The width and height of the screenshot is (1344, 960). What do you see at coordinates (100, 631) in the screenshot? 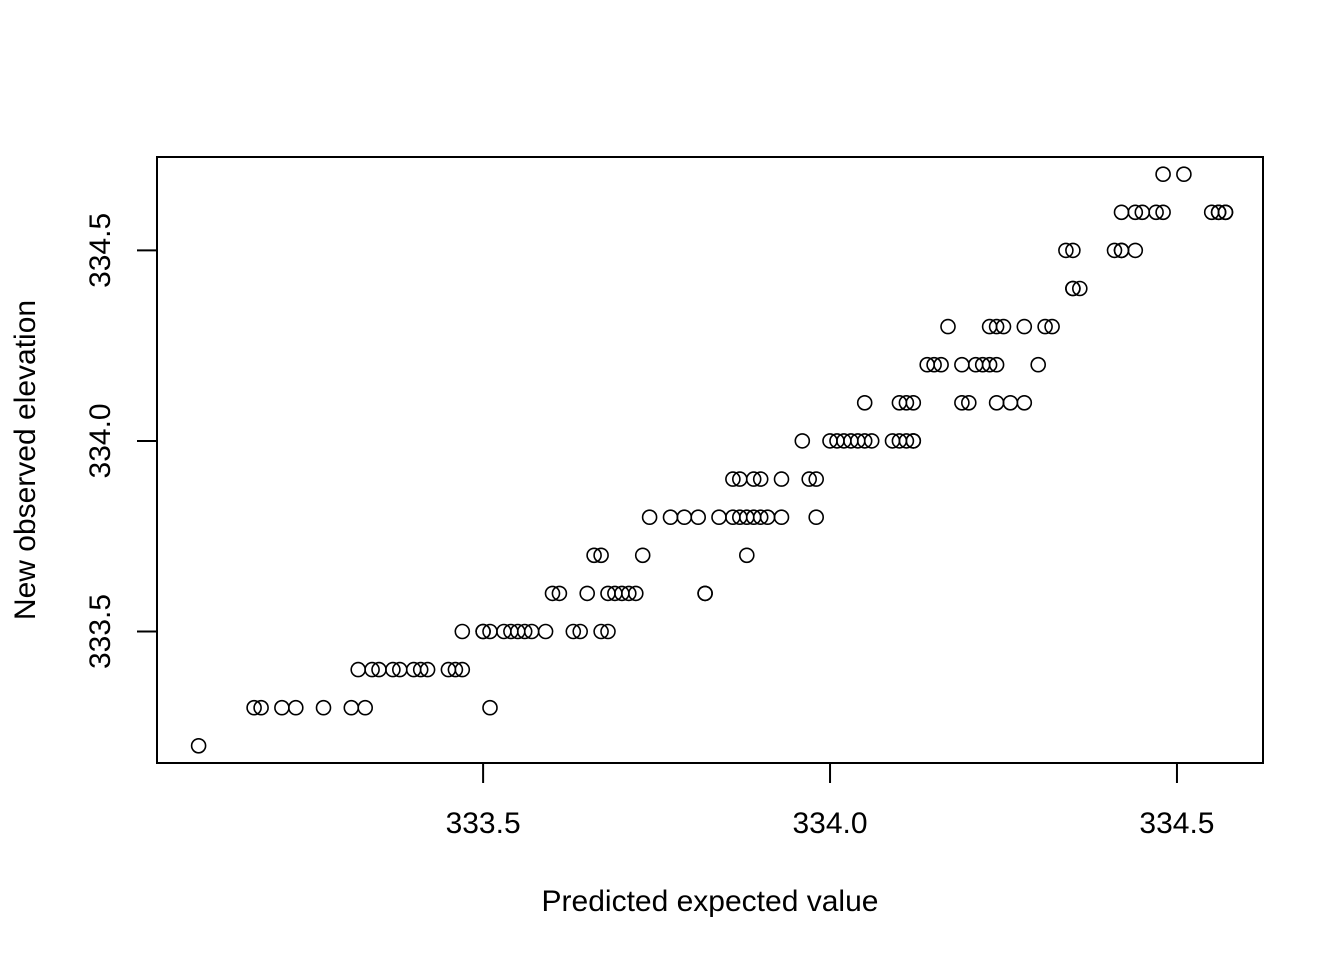
I see `y-tick-label: 333.5` at bounding box center [100, 631].